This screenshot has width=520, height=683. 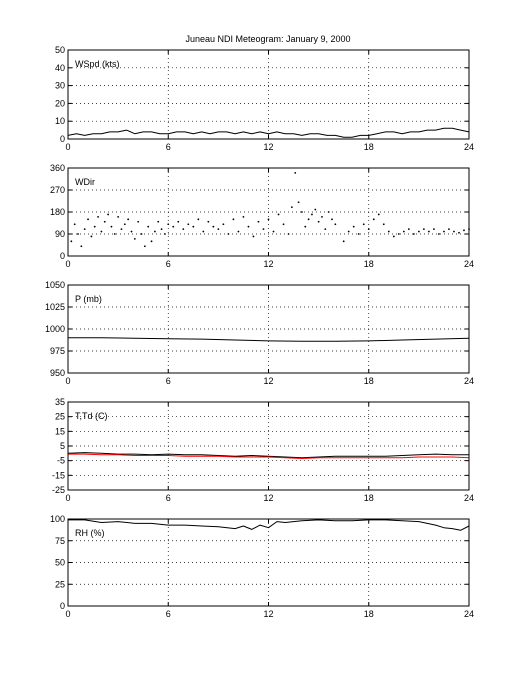 I want to click on y-tick-label: 50, so click(x=60, y=563).